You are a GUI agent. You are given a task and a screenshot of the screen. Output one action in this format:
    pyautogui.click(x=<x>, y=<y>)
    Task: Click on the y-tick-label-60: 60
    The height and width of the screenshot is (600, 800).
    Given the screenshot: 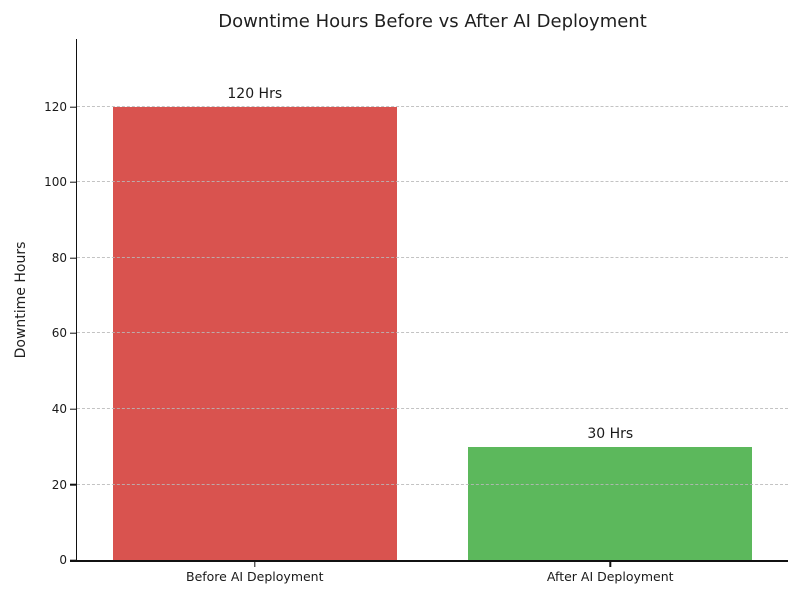 What is the action you would take?
    pyautogui.click(x=59, y=333)
    